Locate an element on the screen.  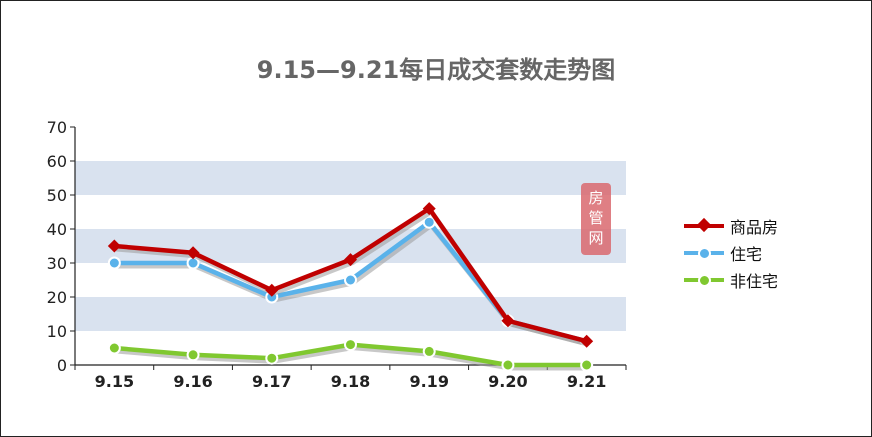
stamp-char: 管 is located at coordinates (595, 218).